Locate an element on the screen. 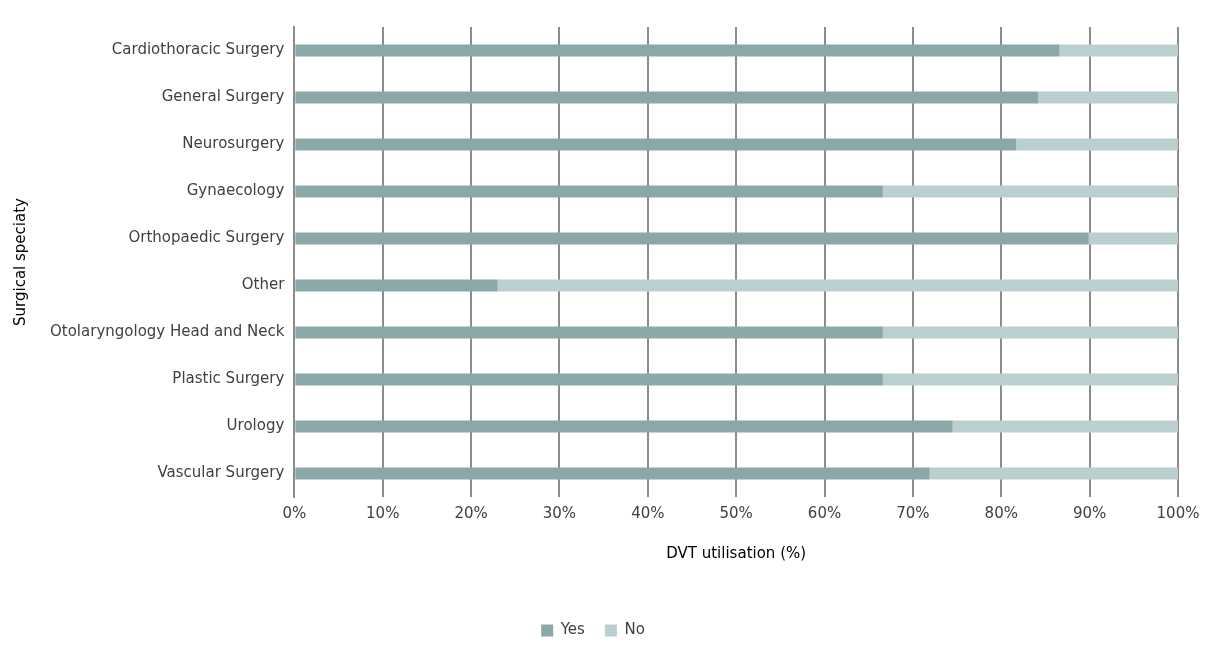 The image size is (1219, 668). x-tick-label: 100% is located at coordinates (1178, 512).